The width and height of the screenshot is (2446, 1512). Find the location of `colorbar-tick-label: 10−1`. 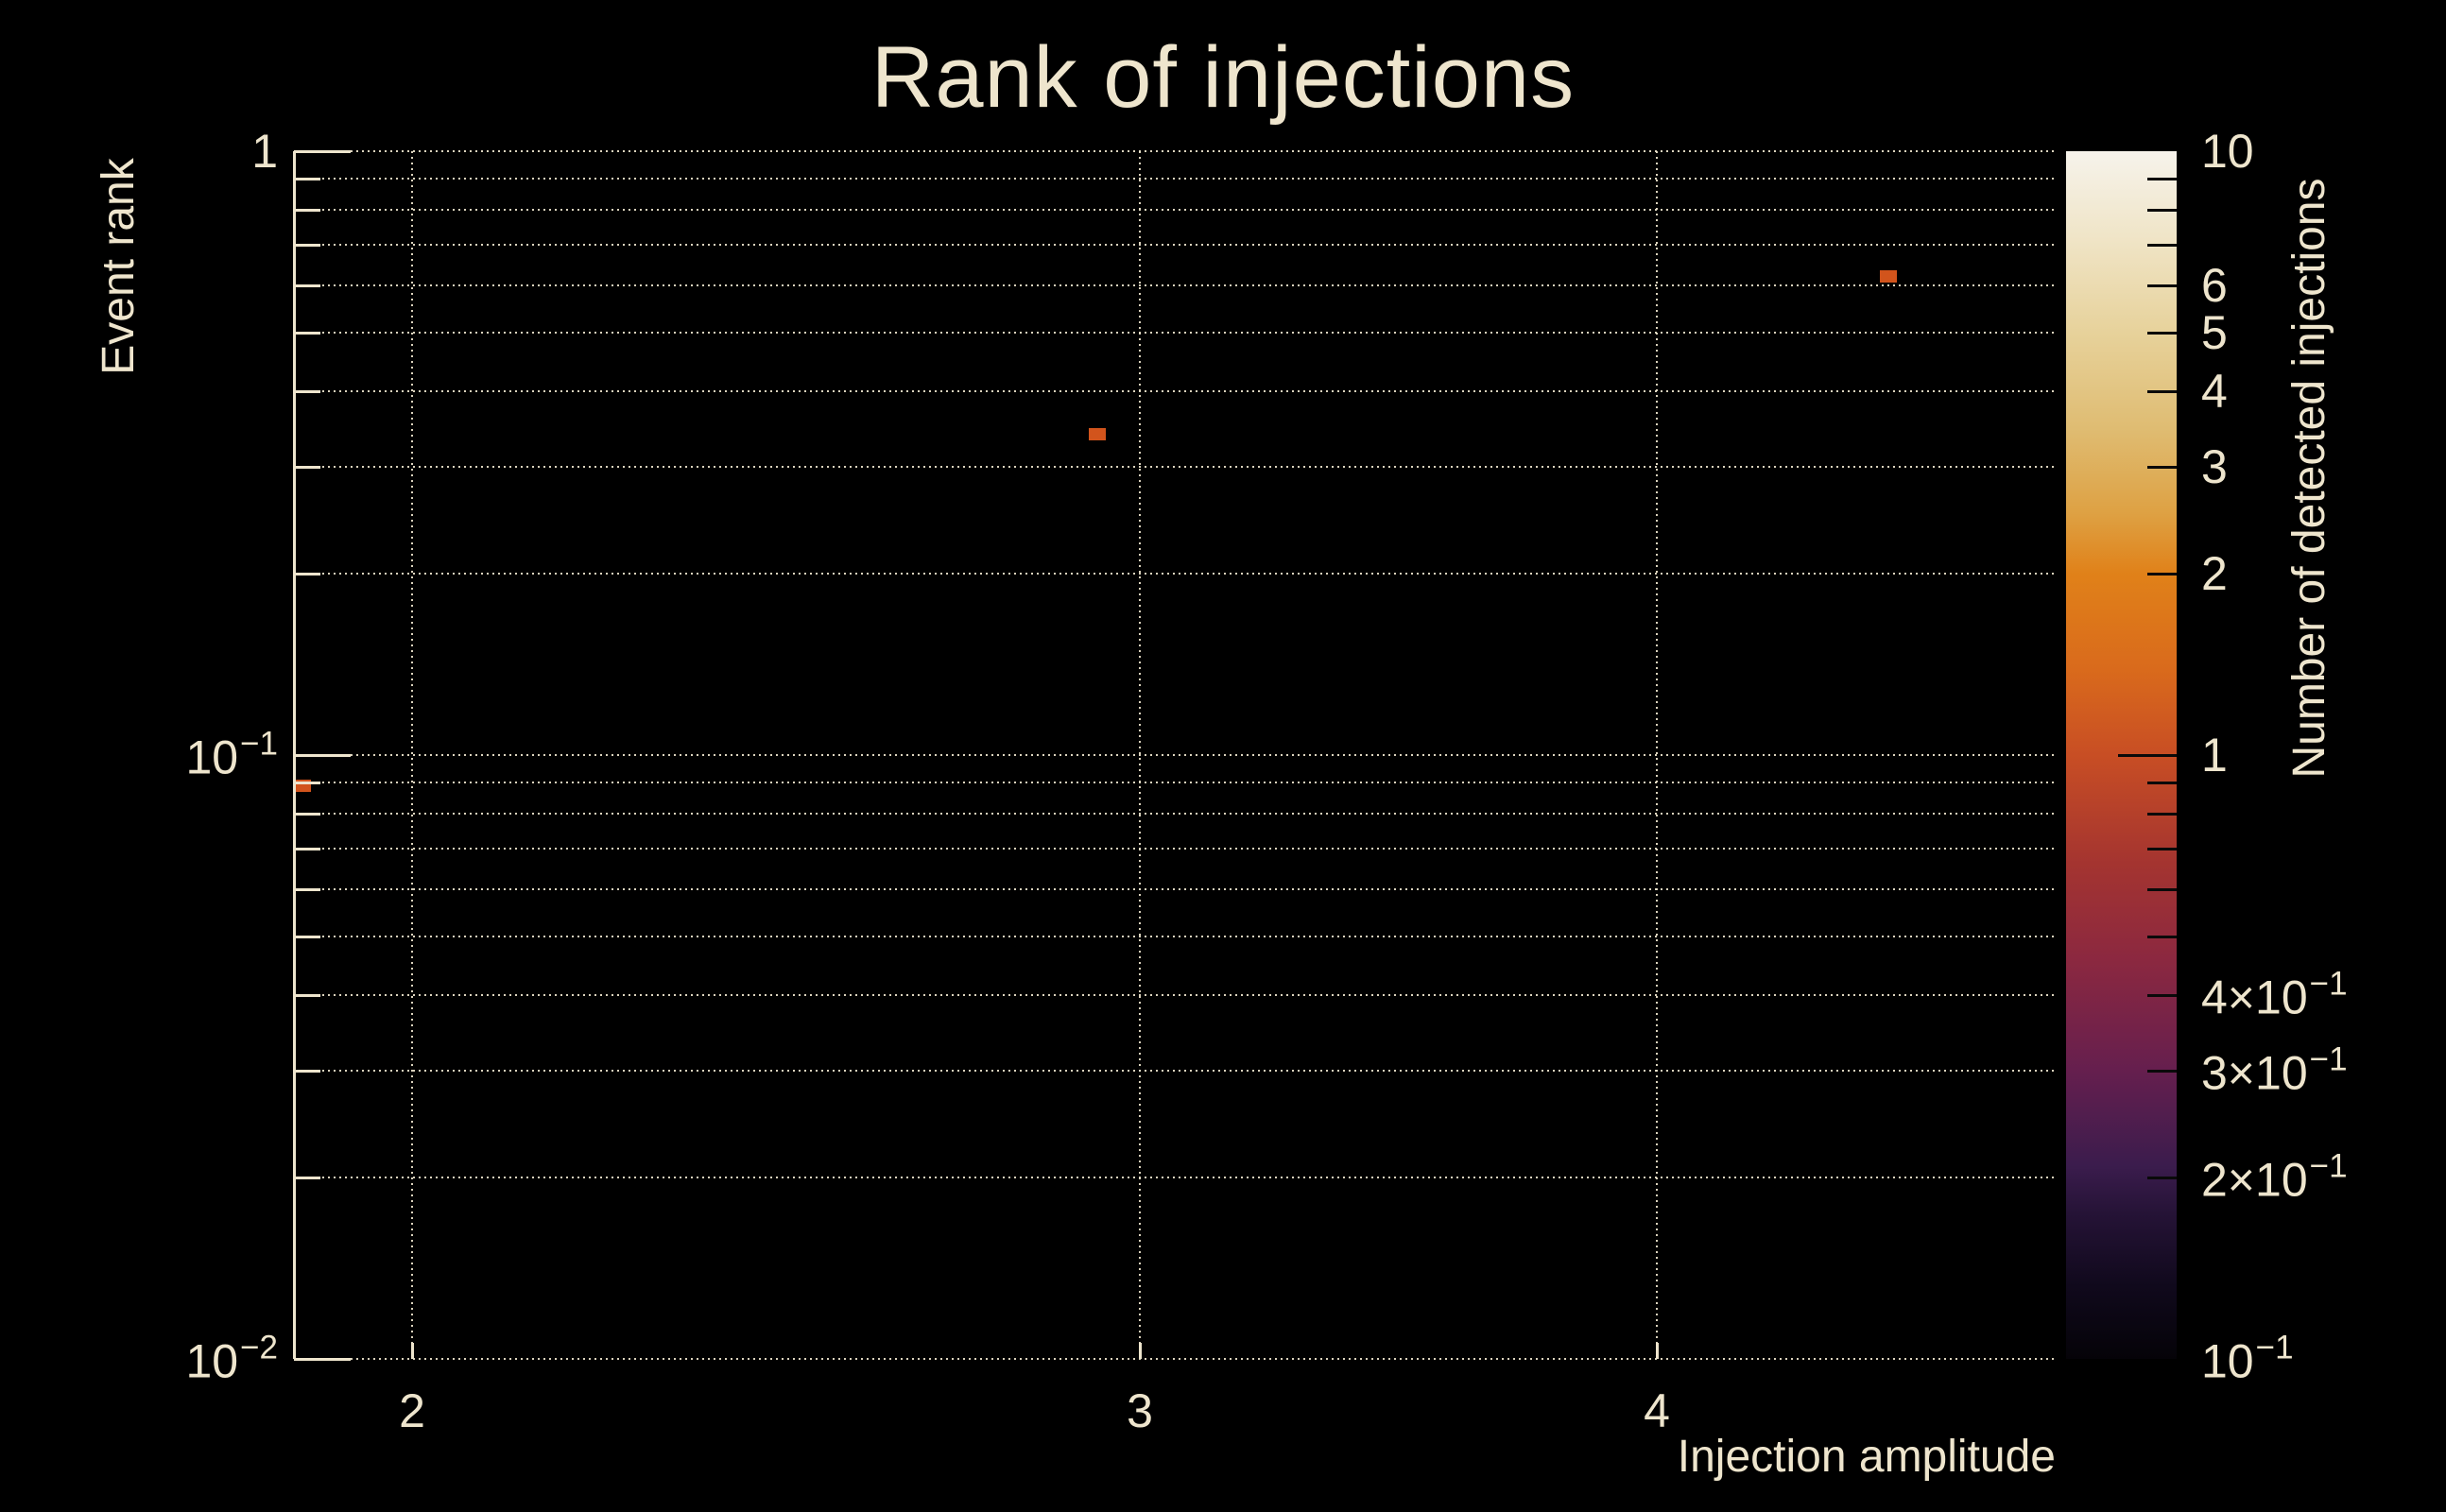

colorbar-tick-label: 10−1 is located at coordinates (2247, 1356).